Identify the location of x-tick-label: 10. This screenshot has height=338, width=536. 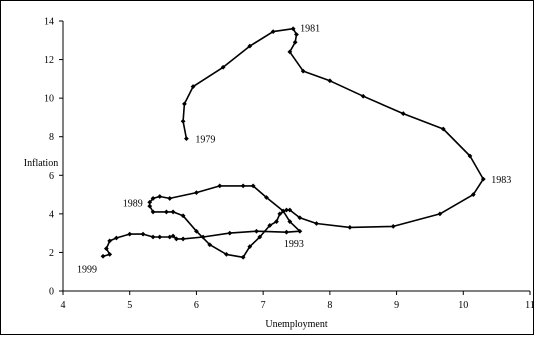
(463, 305).